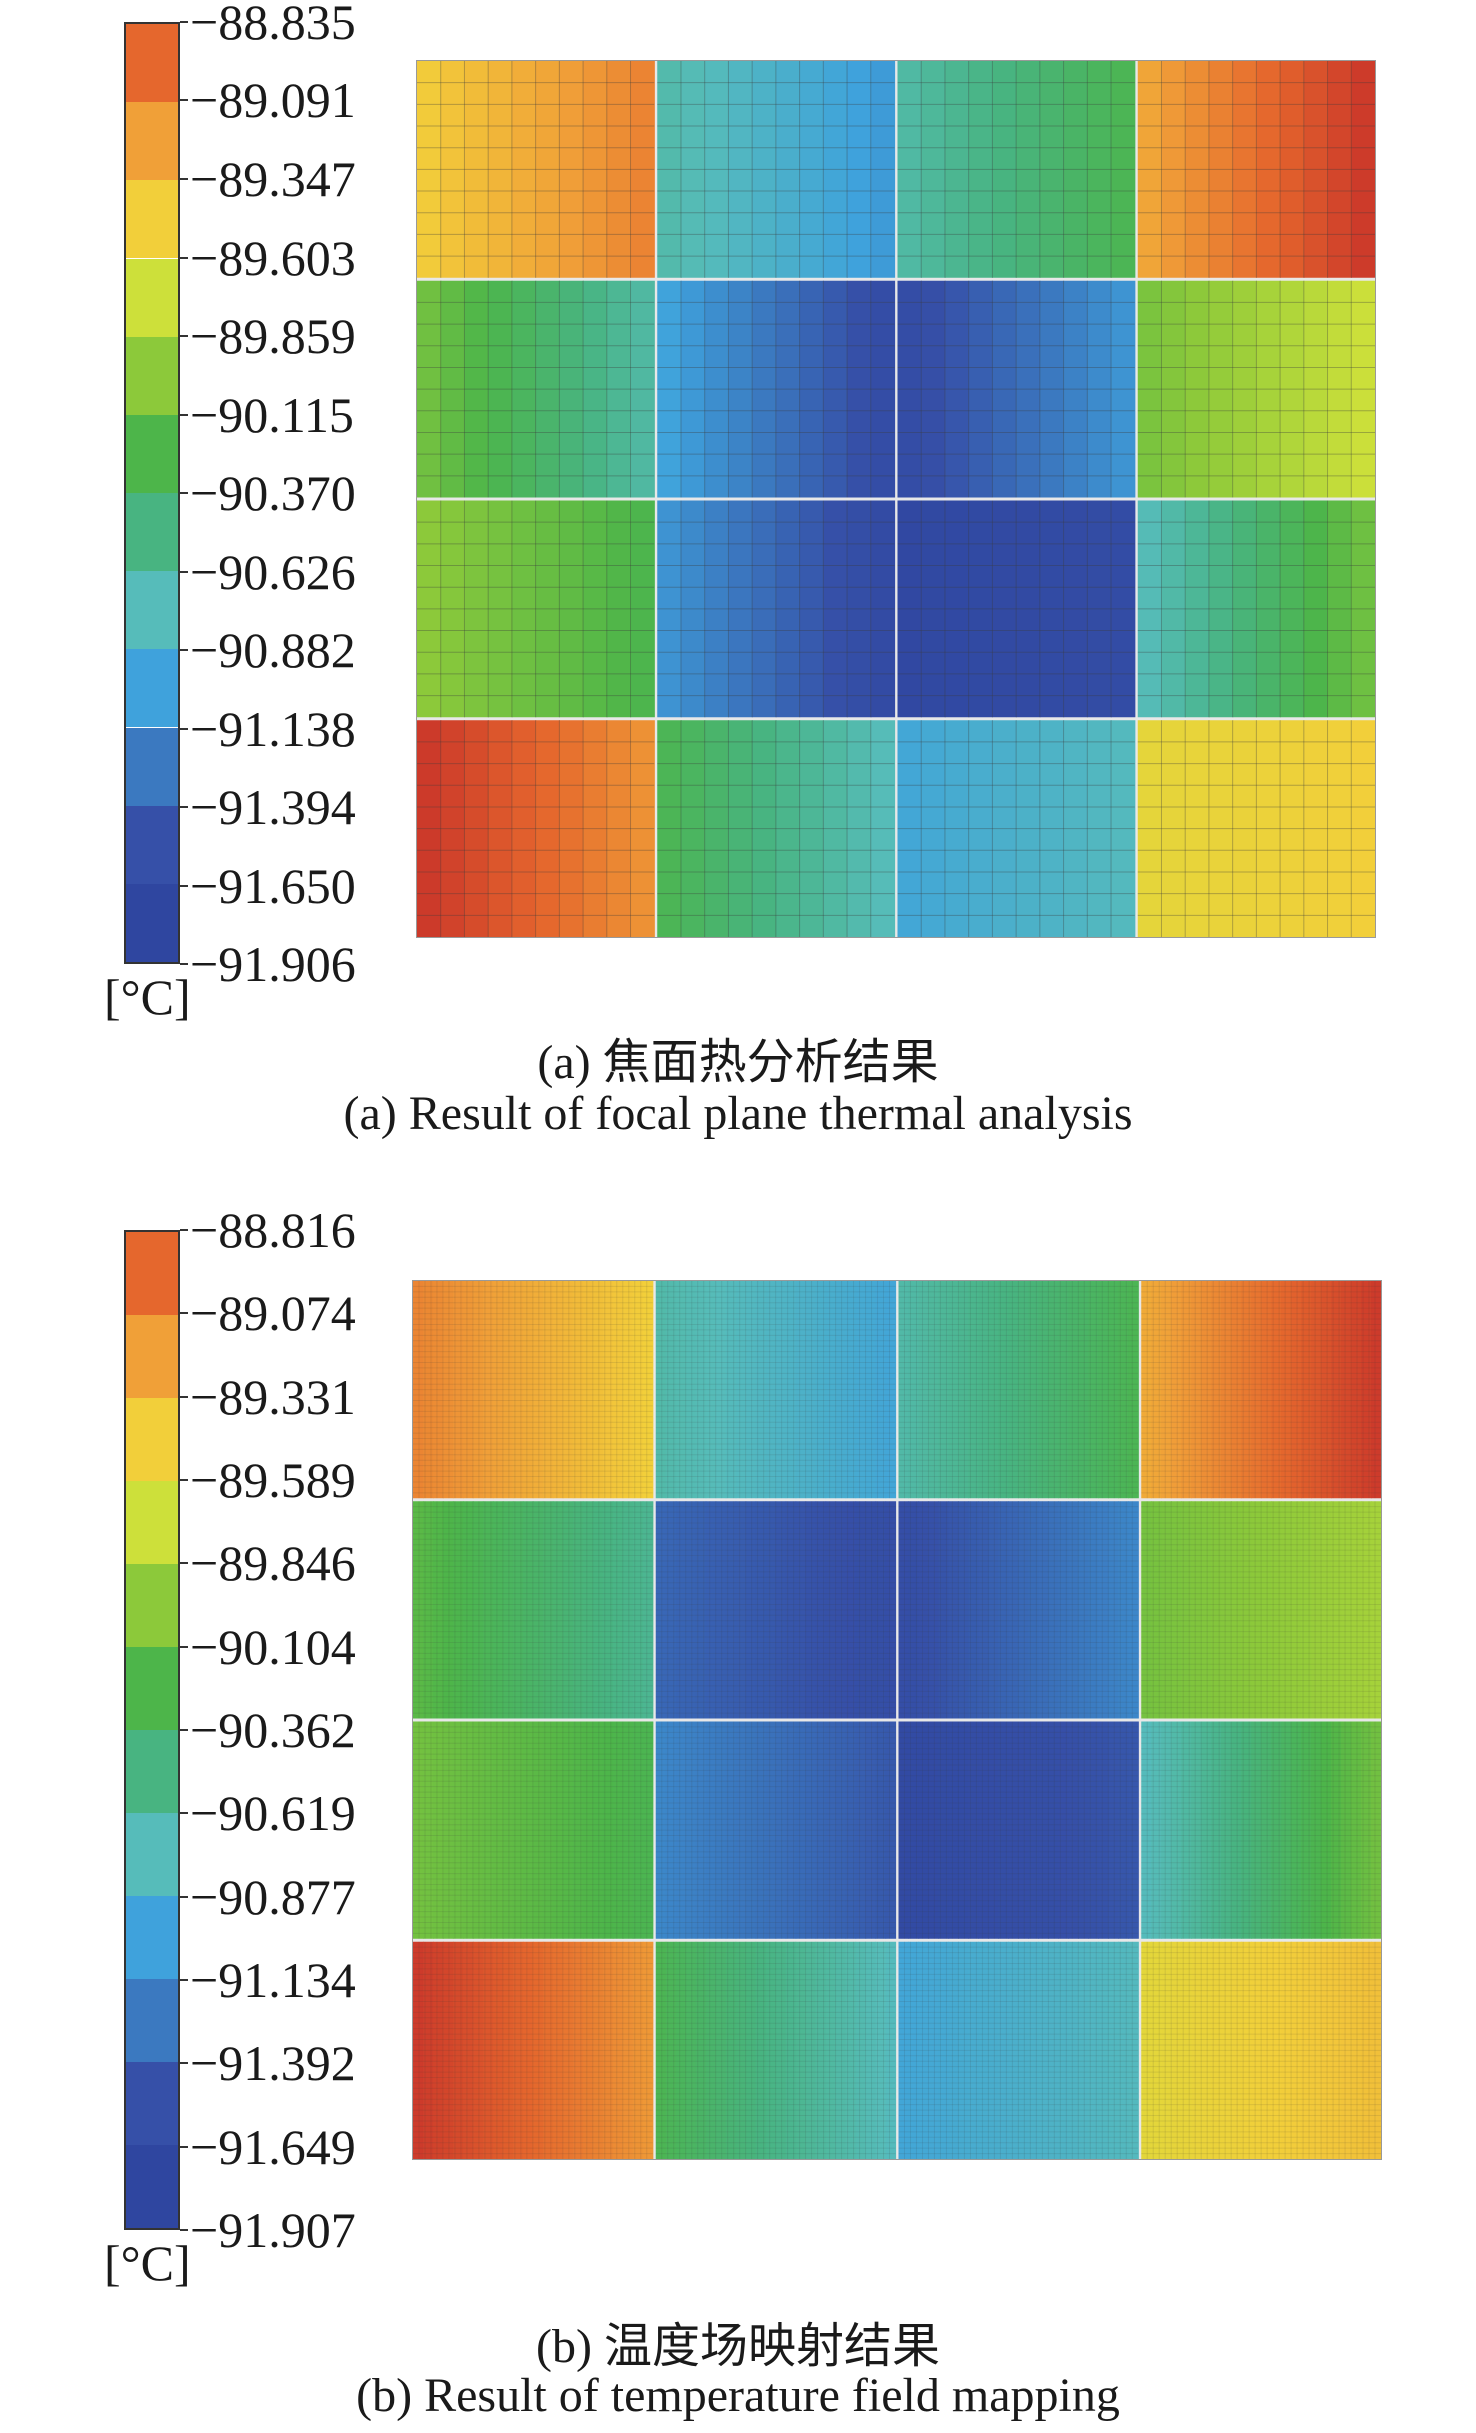 This screenshot has width=1476, height=2433. Describe the element at coordinates (273, 728) in the screenshot. I see `tick-label: −91.138` at that location.